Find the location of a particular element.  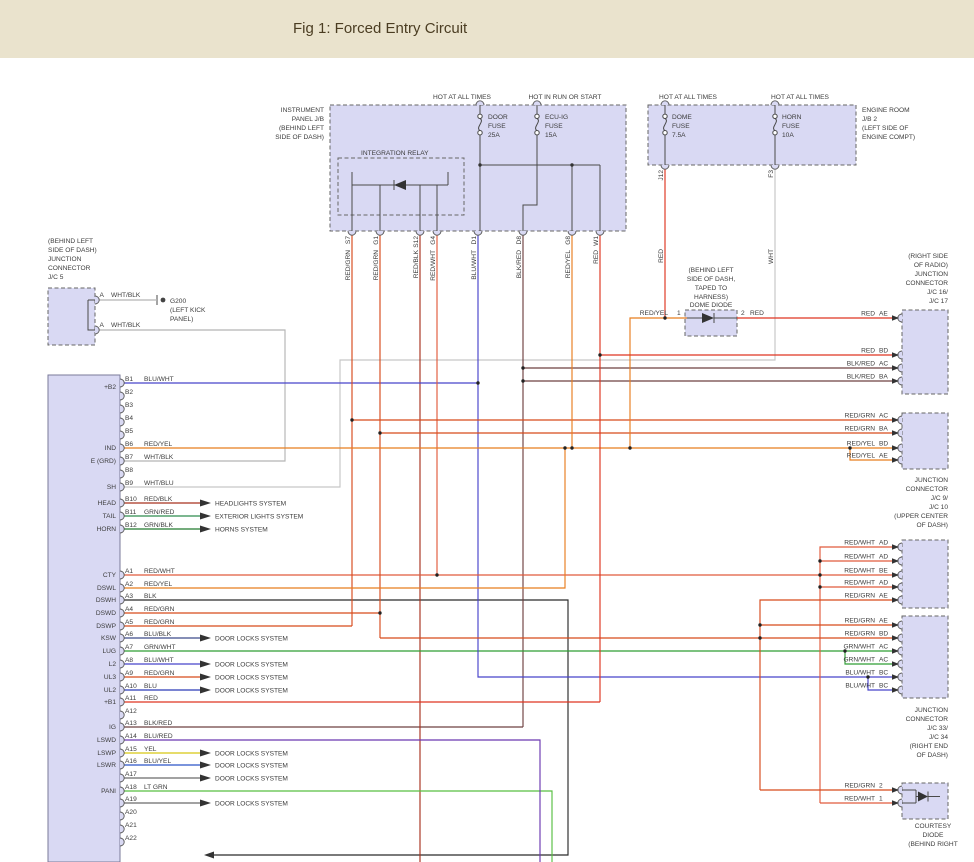

pin-id-label: B2 is located at coordinates (129, 392).